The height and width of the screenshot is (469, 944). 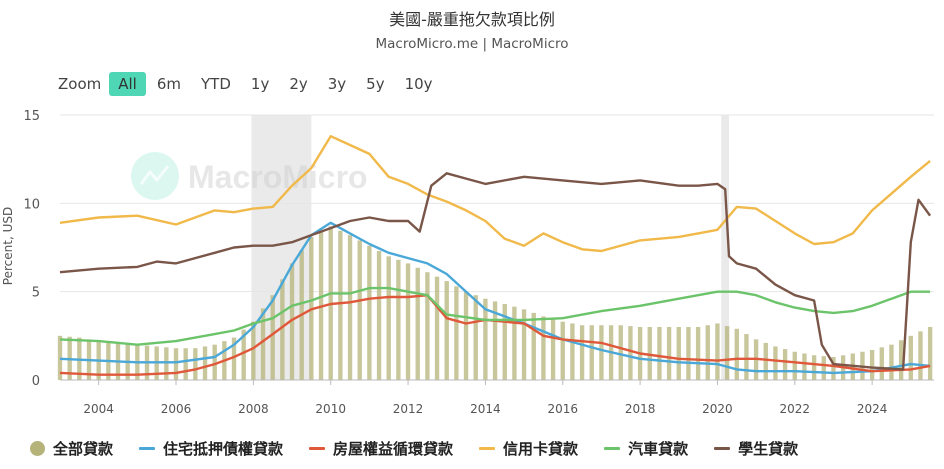 What do you see at coordinates (541, 449) in the screenshot?
I see `legend-label: 信用卡貸款` at bounding box center [541, 449].